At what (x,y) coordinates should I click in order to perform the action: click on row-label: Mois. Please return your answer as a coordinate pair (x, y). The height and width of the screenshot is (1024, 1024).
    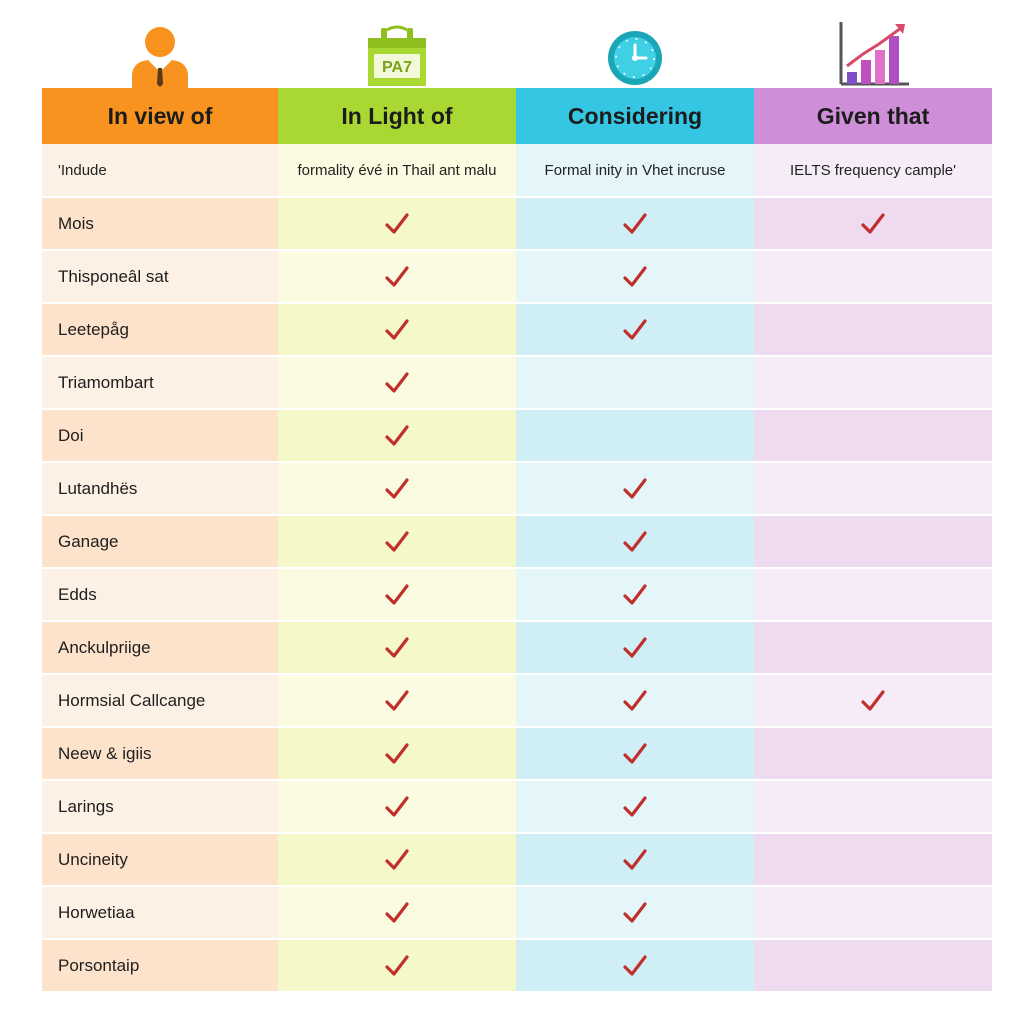
    Looking at the image, I should click on (160, 224).